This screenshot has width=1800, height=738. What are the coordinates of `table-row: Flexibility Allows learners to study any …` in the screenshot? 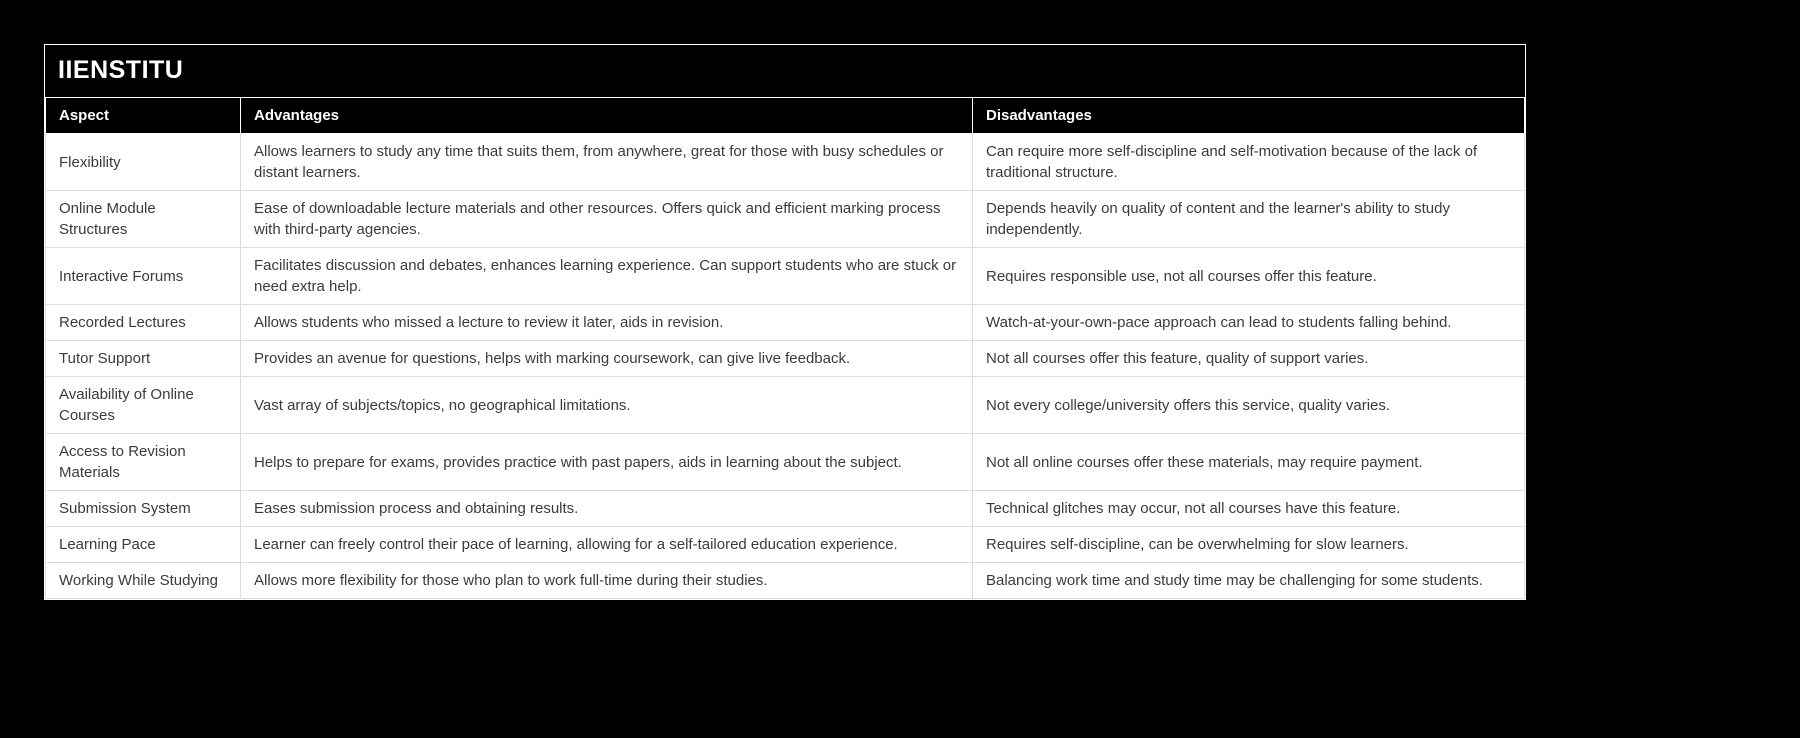 It's located at (785, 162).